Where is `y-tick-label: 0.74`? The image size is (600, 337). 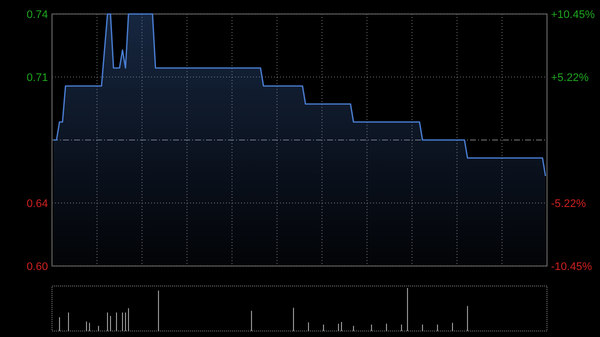
y-tick-label: 0.74 is located at coordinates (37, 14).